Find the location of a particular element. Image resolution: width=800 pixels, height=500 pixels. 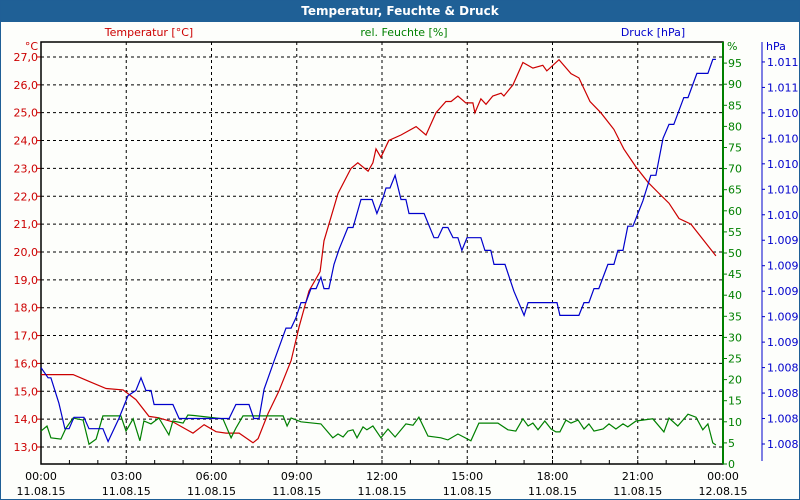

humidity-tick-label: 0 is located at coordinates (731, 464).